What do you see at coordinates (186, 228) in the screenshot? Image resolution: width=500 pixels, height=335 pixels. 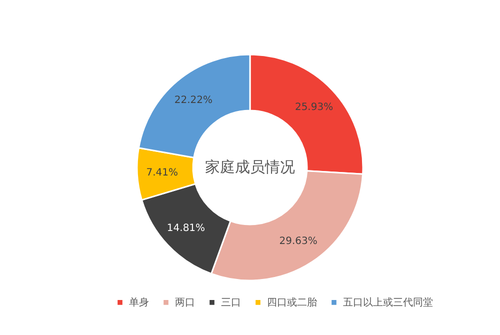 I see `data-label: 14.81%` at bounding box center [186, 228].